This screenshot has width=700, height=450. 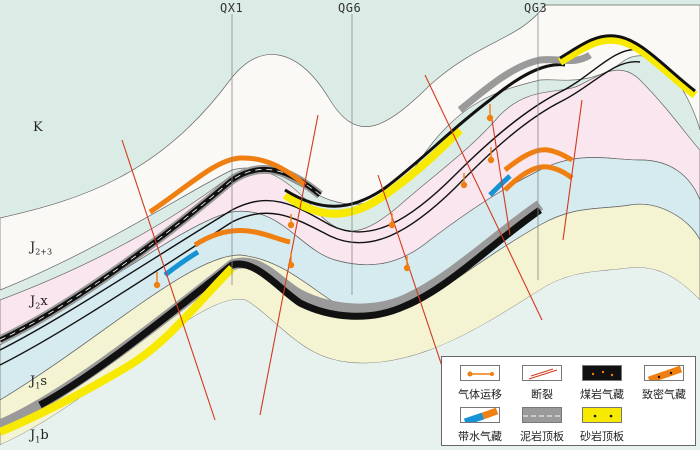 I want to click on legend-label: 砂岩顶板, so click(x=602, y=436).